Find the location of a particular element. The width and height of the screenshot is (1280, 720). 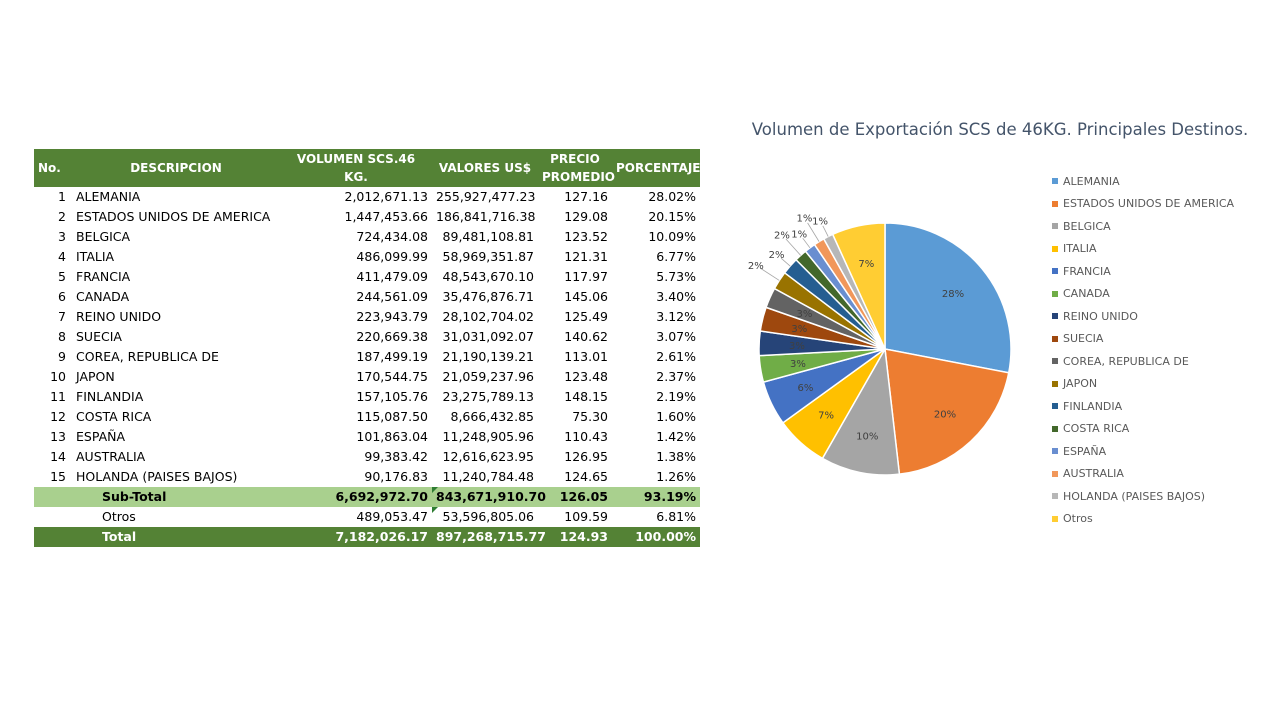

cell-pct: 6.77% is located at coordinates (676, 256).